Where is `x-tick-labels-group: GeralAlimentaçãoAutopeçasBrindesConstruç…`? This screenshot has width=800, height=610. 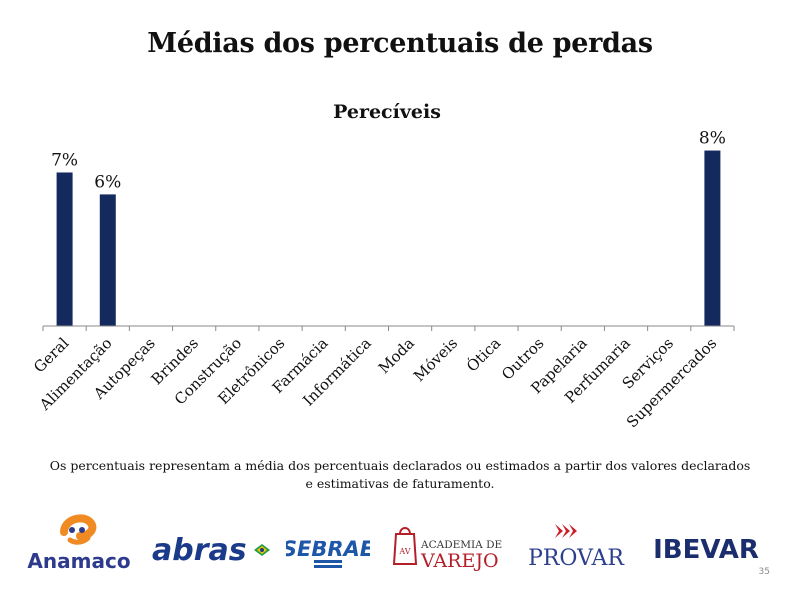
x-tick-labels-group: GeralAlimentaçãoAutopeçasBrindesConstruç… is located at coordinates (375, 382).